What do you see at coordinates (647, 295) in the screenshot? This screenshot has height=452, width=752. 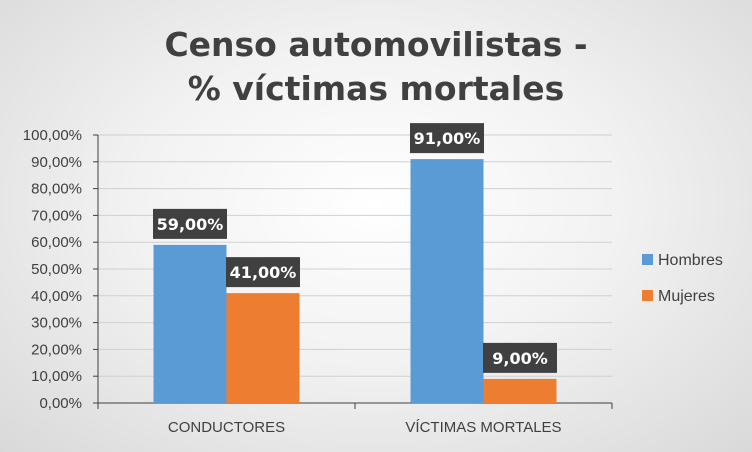 I see `legend-swatch-mujeres` at bounding box center [647, 295].